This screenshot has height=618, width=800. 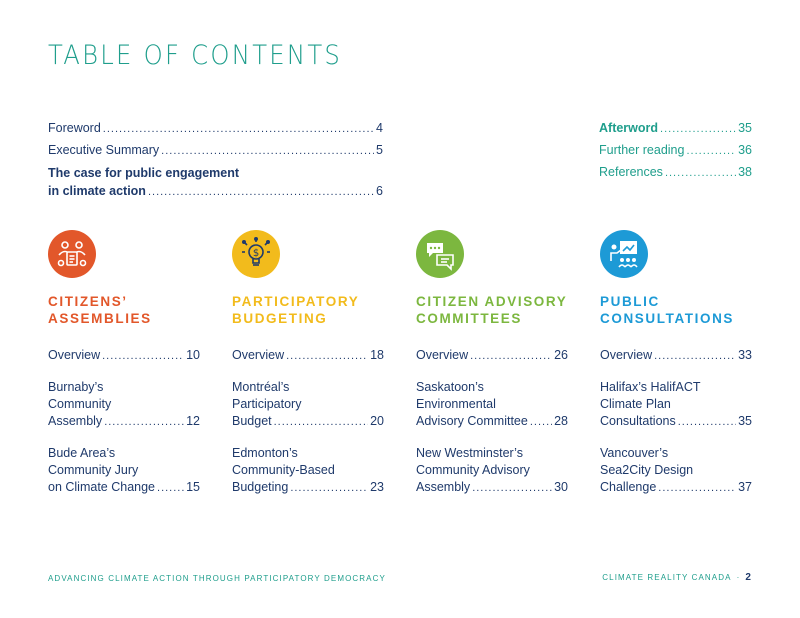 What do you see at coordinates (296, 310) in the screenshot?
I see `section-title: PARTICIPATORY BUDGETING` at bounding box center [296, 310].